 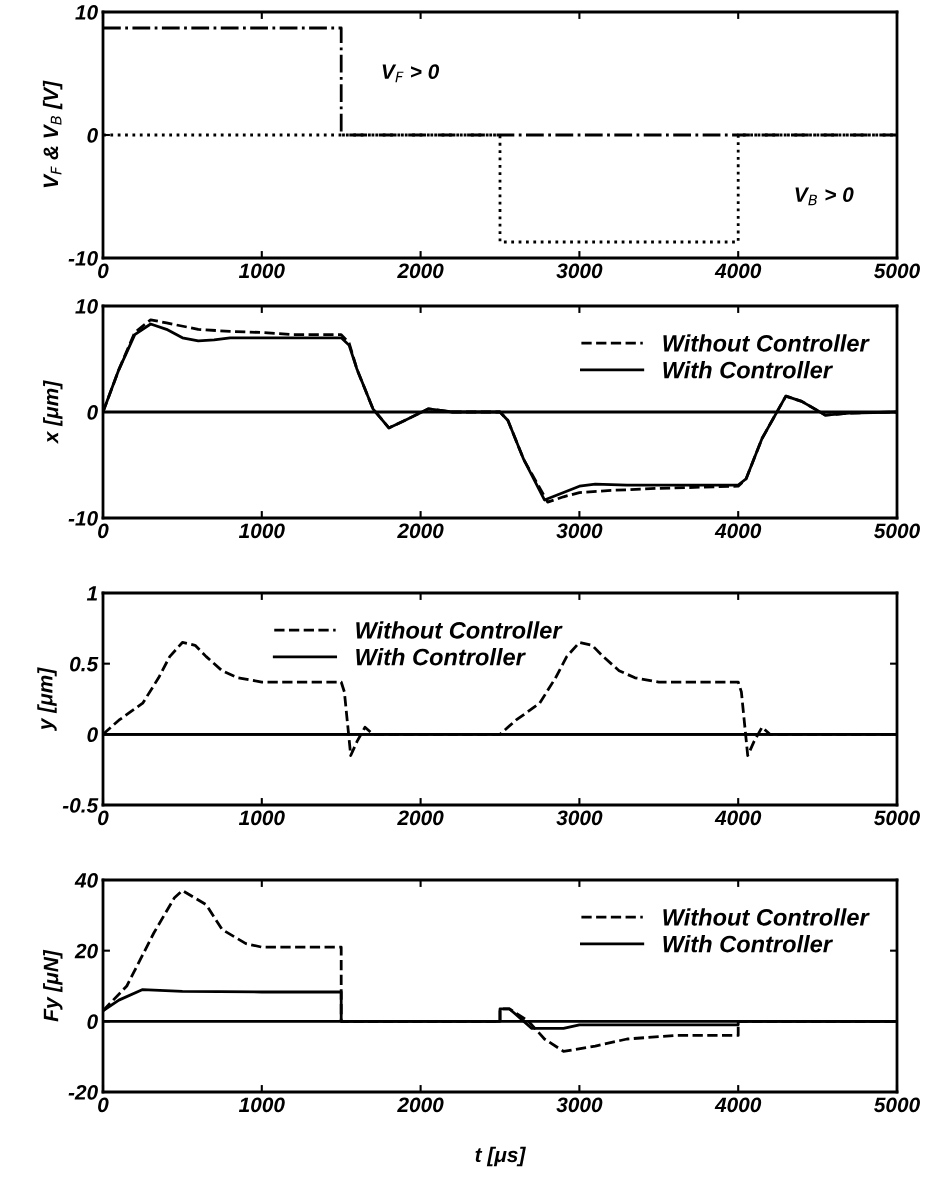 What do you see at coordinates (500, 1156) in the screenshot?
I see `x-axis-title: t [μs]` at bounding box center [500, 1156].